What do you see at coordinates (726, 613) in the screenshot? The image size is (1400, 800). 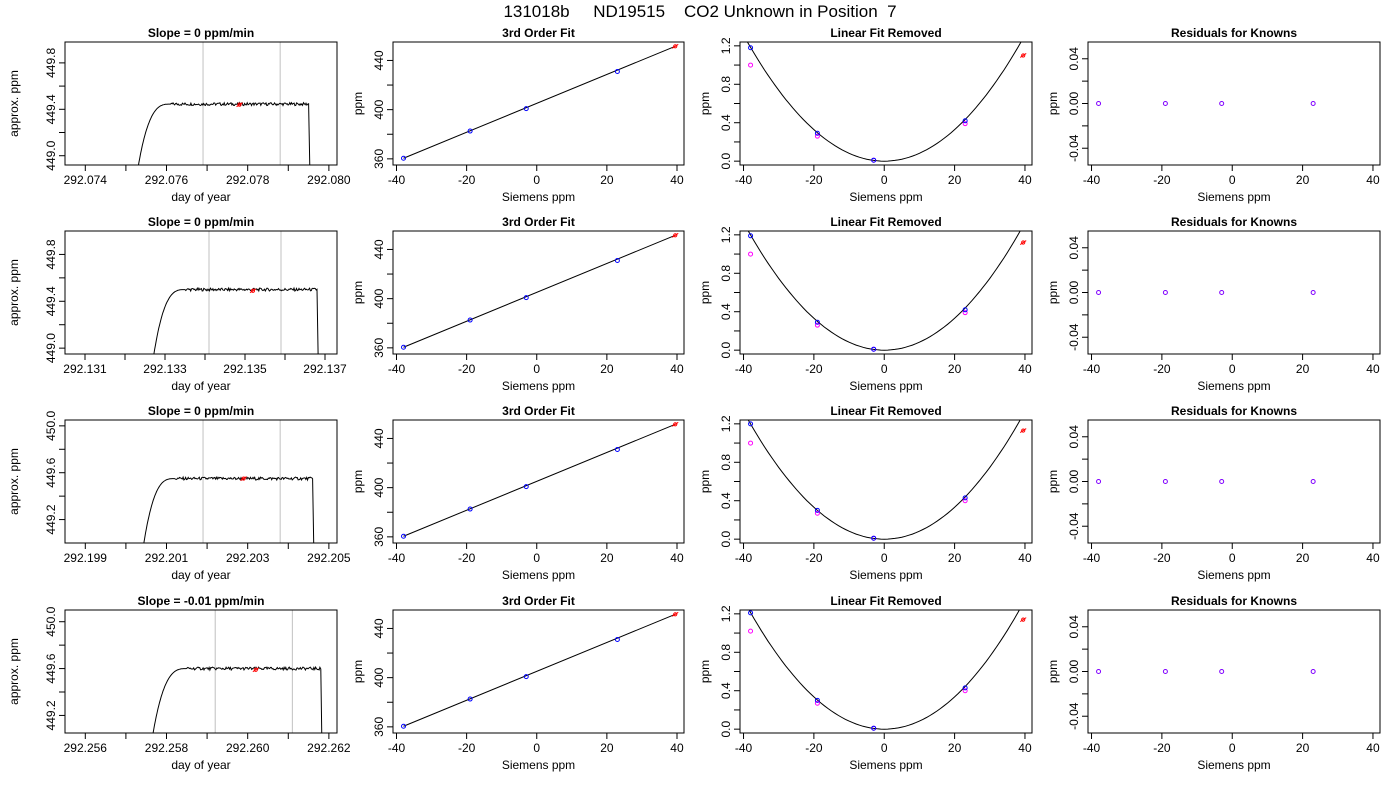 I see `y-tick-label: 1.2` at bounding box center [726, 613].